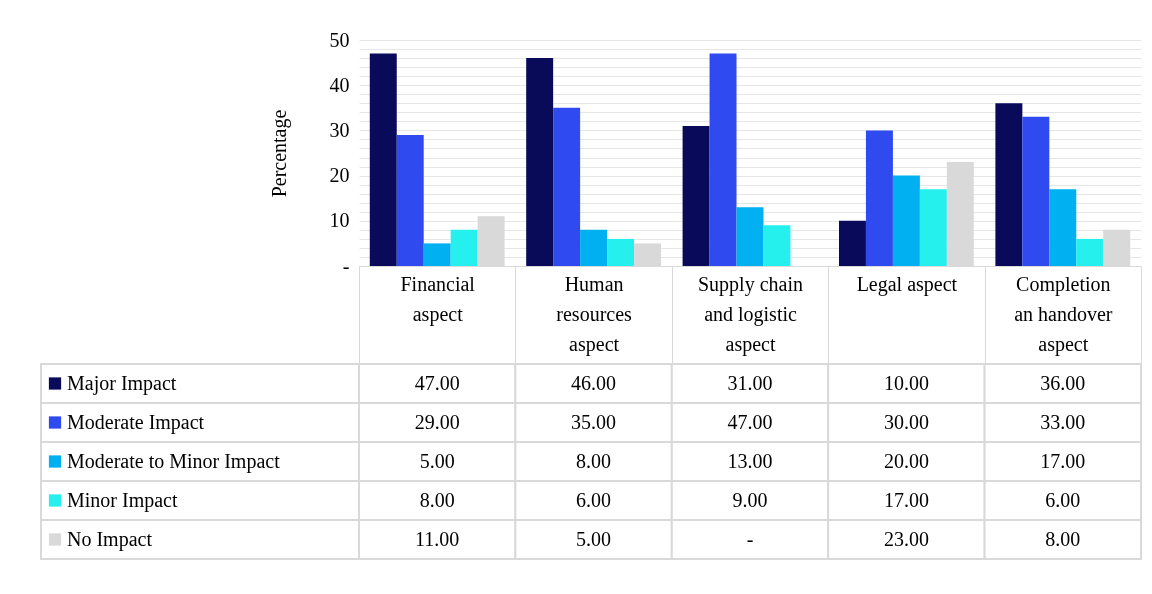 The image size is (1152, 594). Describe the element at coordinates (339, 84) in the screenshot. I see `y-tick-label: 40` at that location.